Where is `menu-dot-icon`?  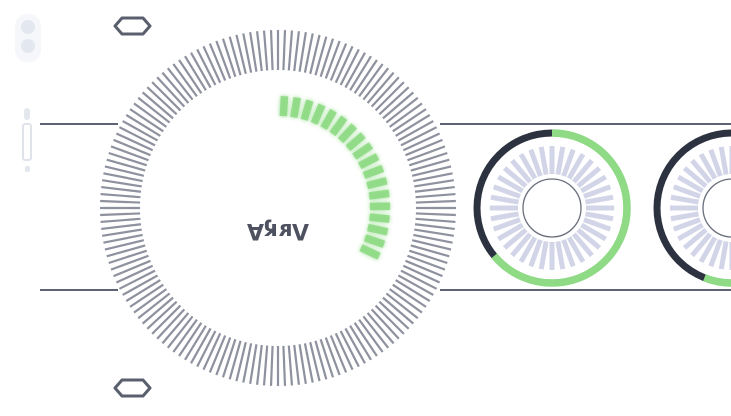
menu-dot-icon is located at coordinates (28, 46).